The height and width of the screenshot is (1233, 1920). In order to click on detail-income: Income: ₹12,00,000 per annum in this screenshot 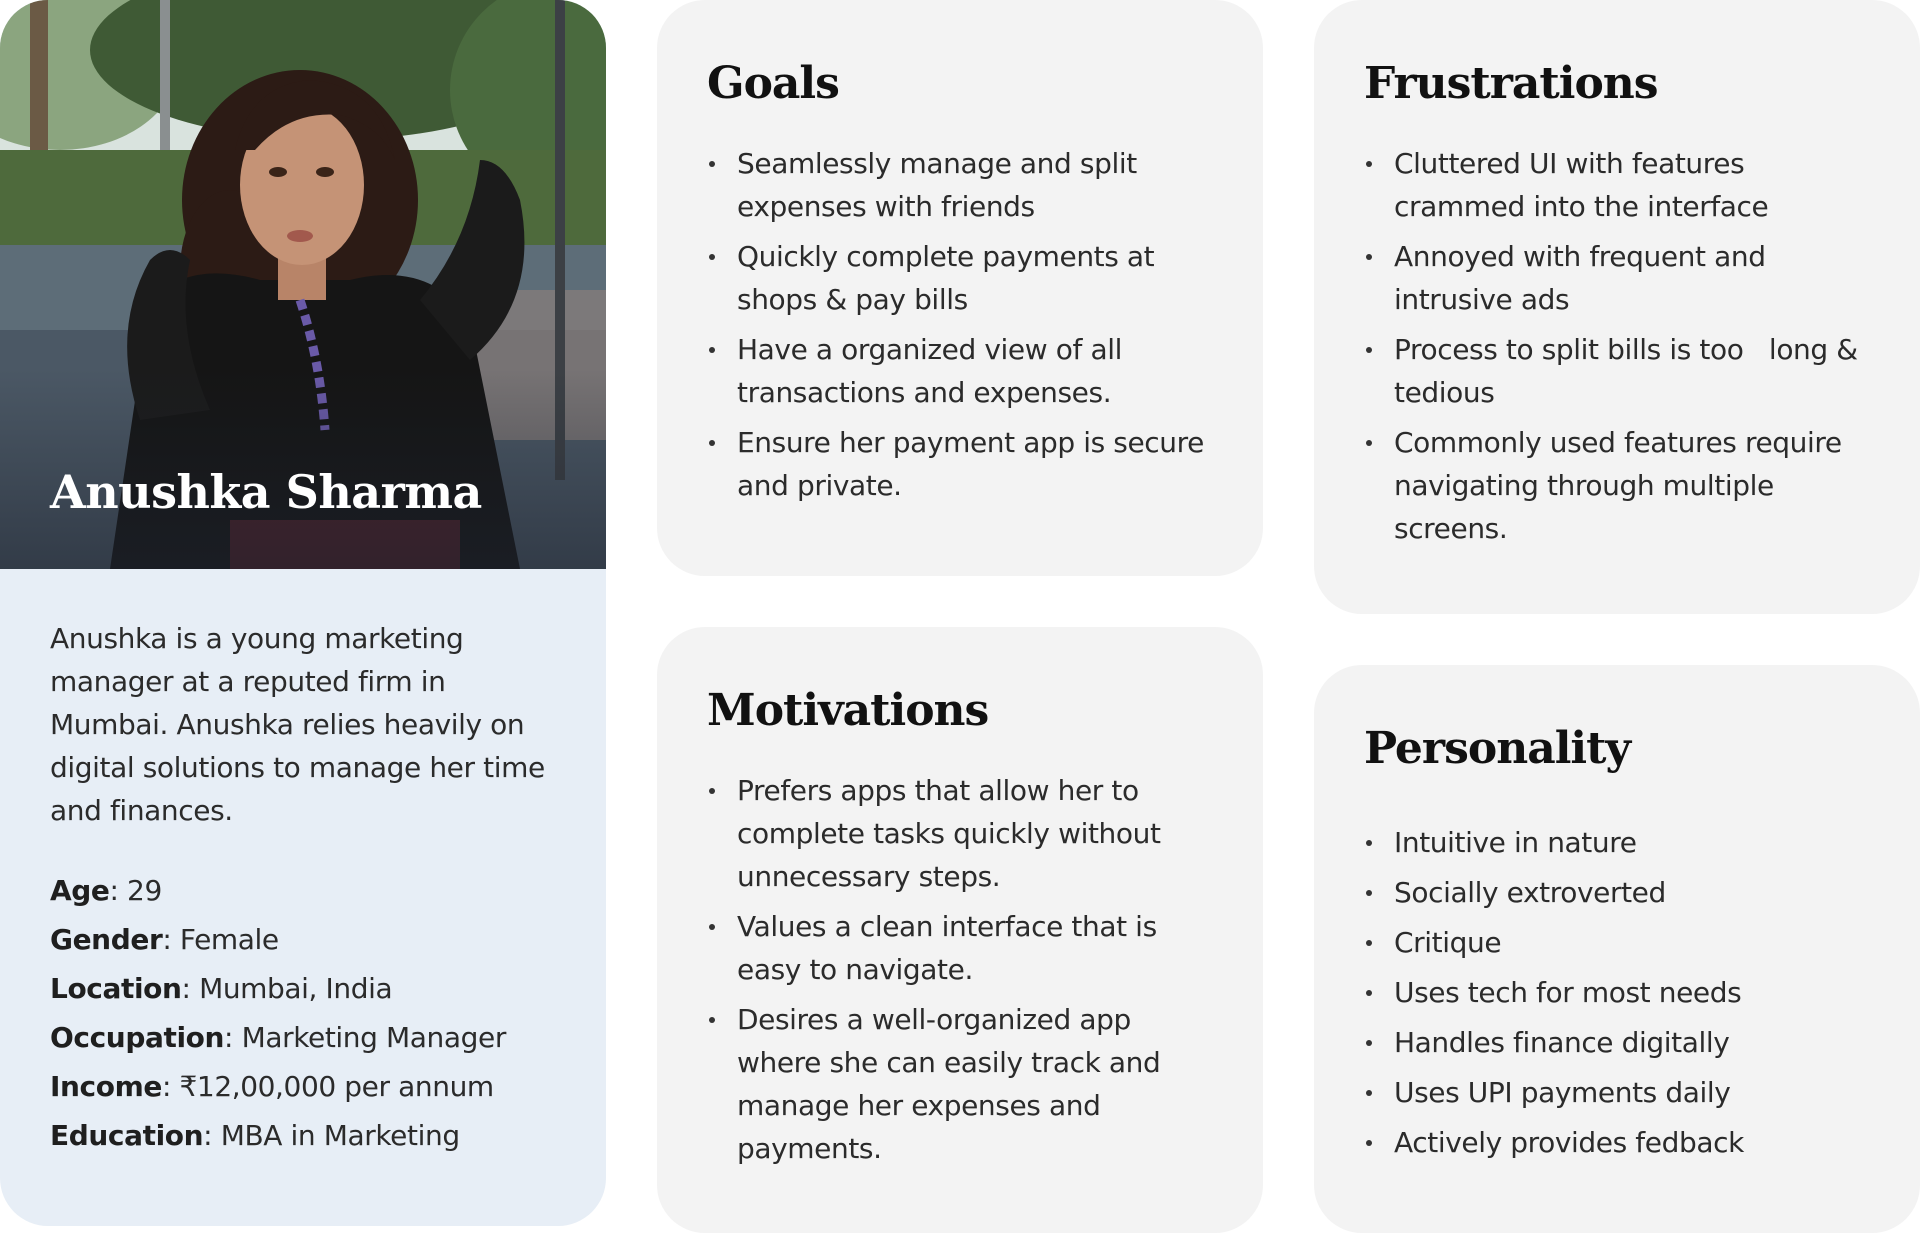, I will do `click(278, 1086)`.